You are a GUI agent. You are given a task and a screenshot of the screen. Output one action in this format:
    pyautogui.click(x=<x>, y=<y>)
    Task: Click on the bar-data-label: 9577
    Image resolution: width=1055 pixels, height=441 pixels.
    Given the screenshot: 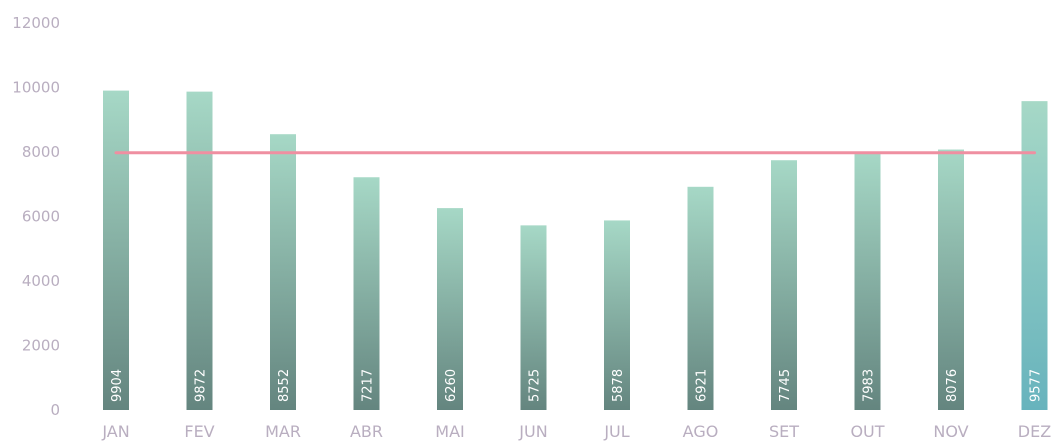 What is the action you would take?
    pyautogui.click(x=1036, y=385)
    